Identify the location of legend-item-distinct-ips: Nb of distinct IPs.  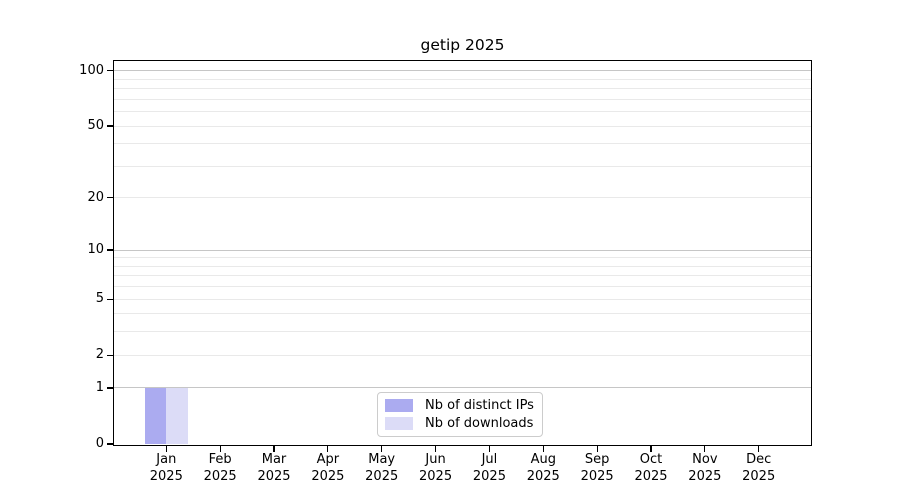
(460, 405).